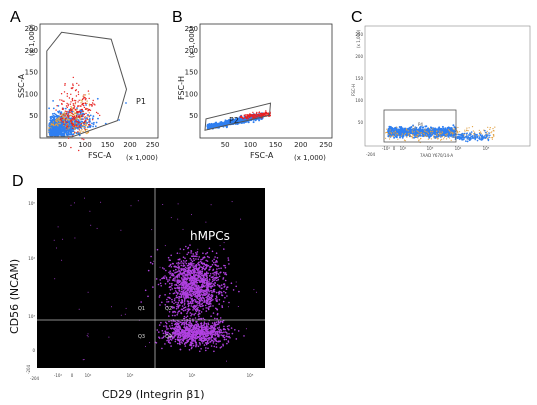 This screenshot has width=537, height=405. What do you see at coordinates (31, 73) in the screenshot?
I see `y-tick-label: 150` at bounding box center [31, 73].